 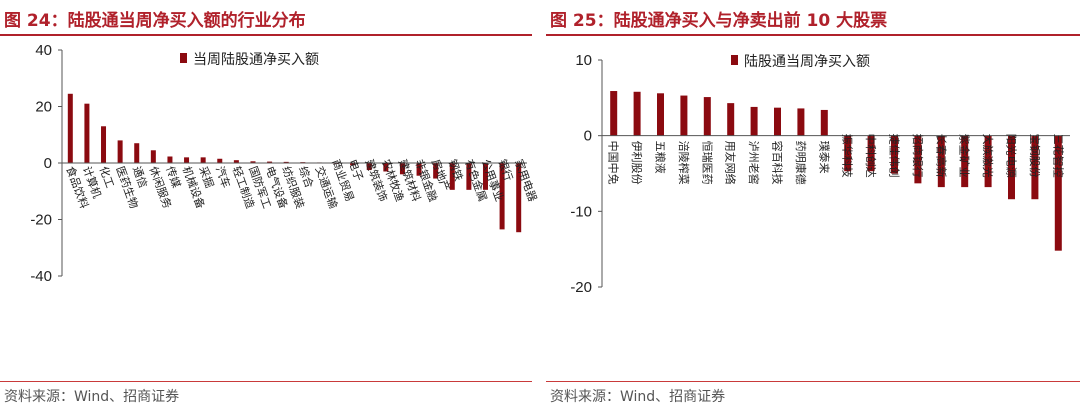 I want to click on left-title-rule, so click(x=266, y=35).